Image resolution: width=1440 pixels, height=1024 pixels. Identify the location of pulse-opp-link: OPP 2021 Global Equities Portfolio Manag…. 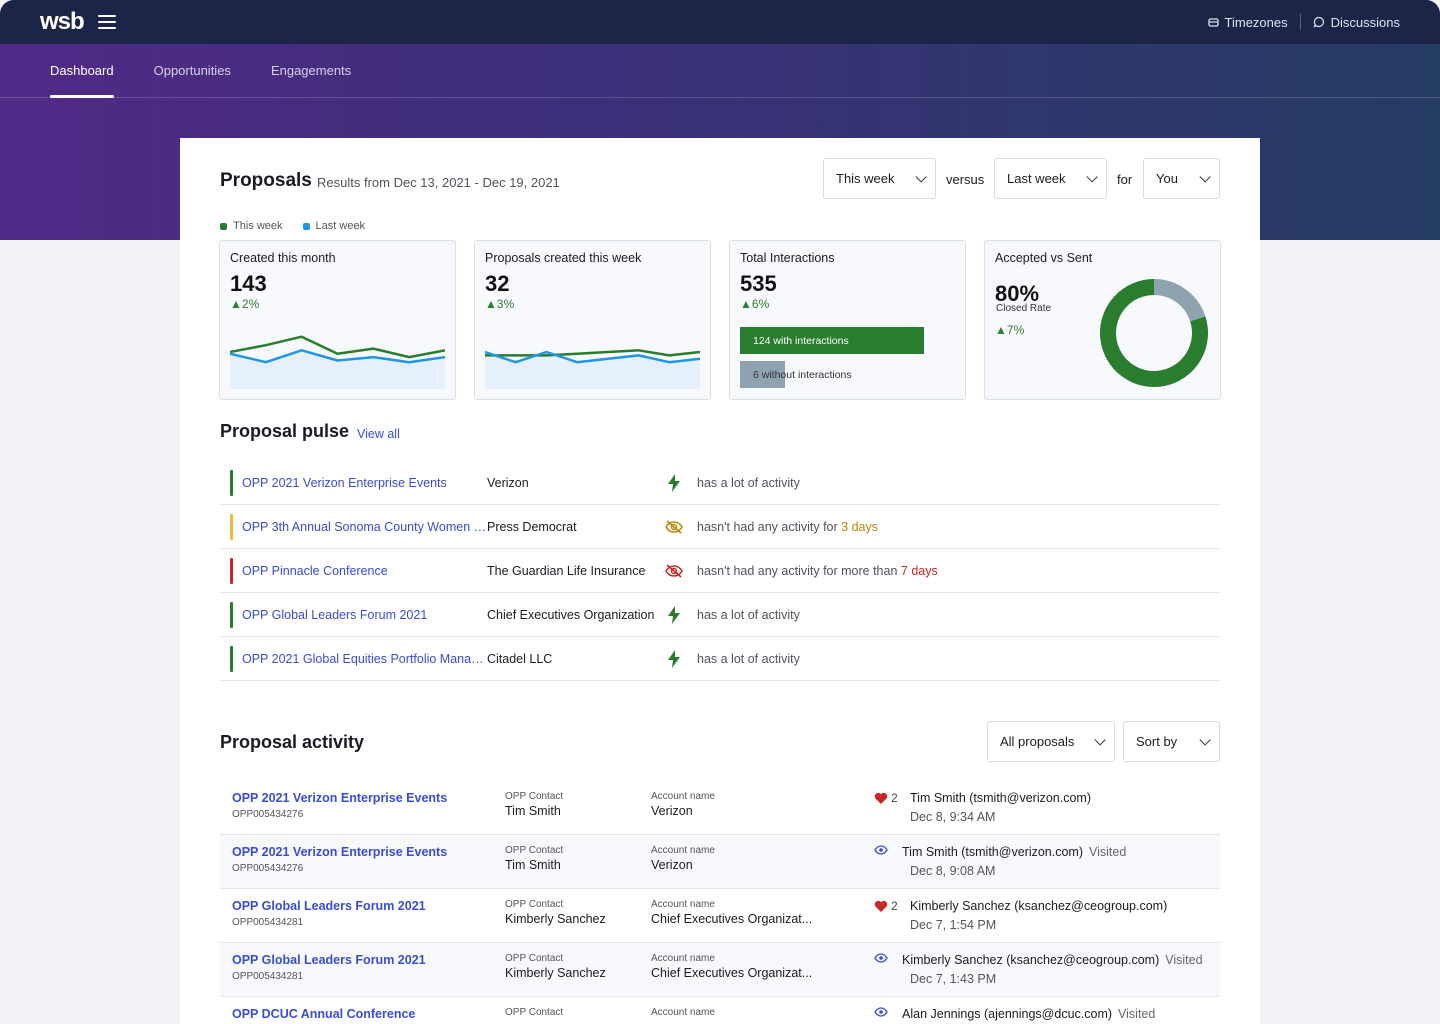
(364, 658).